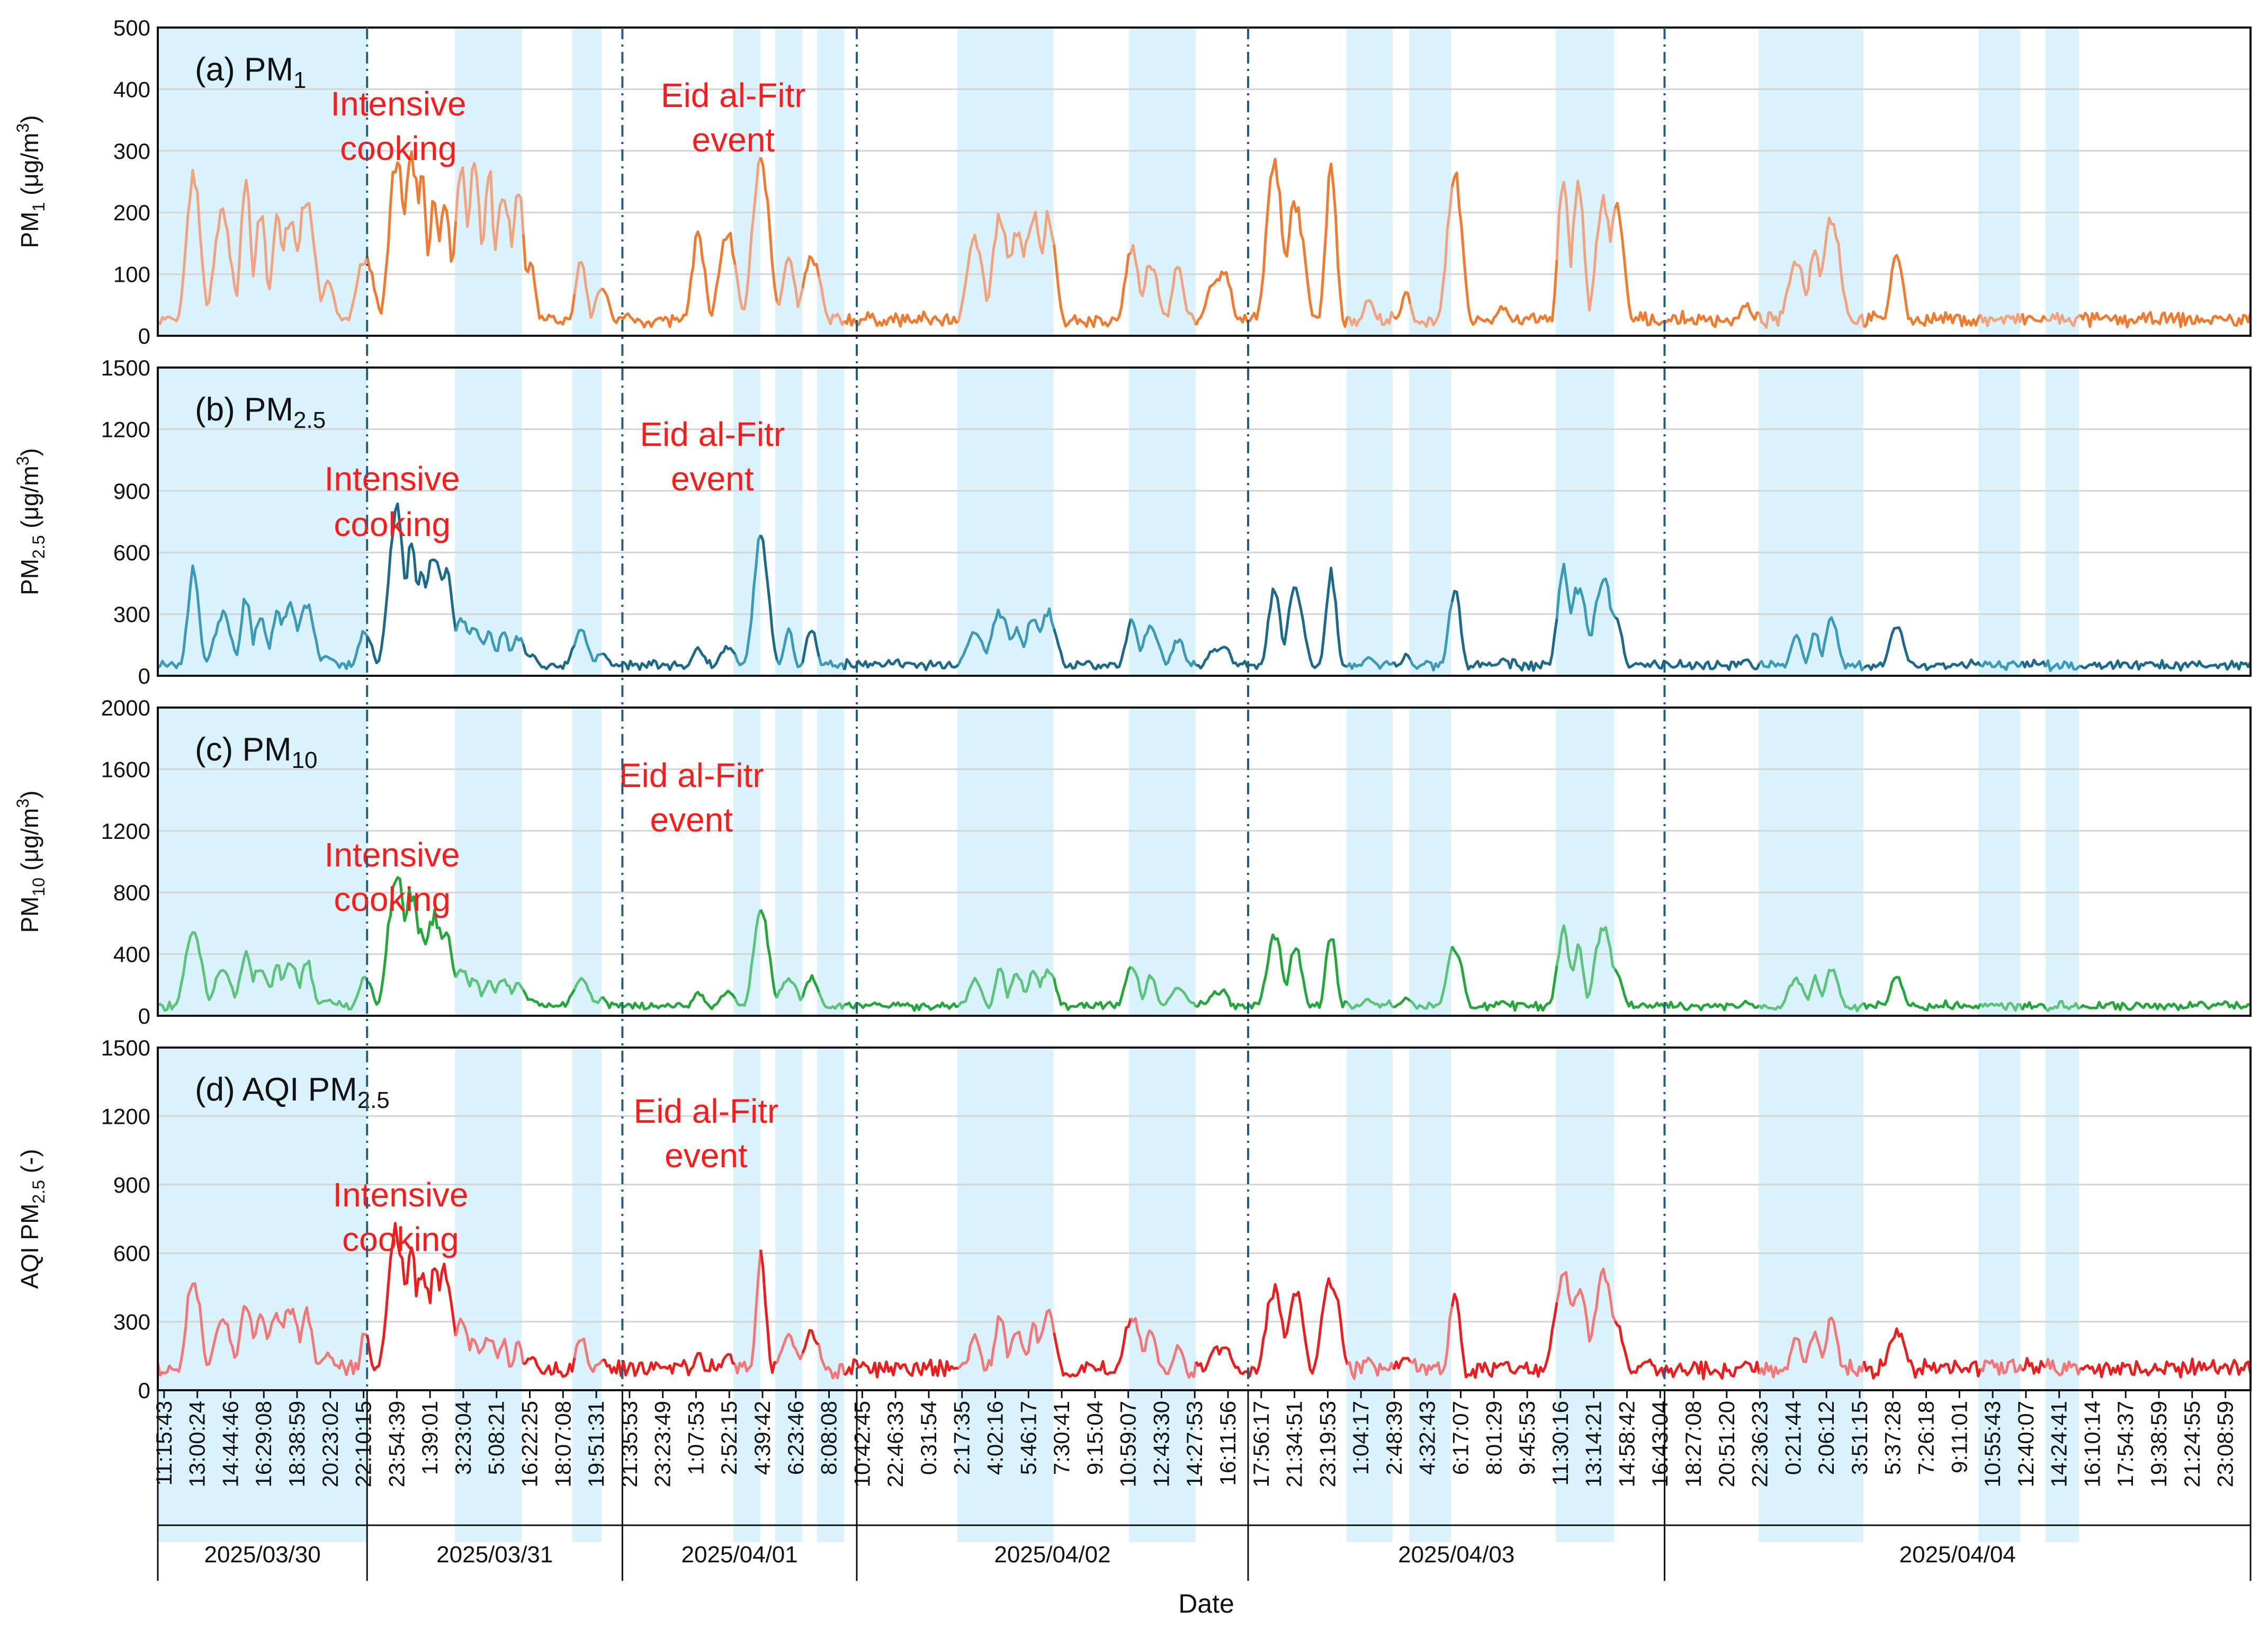  What do you see at coordinates (131, 275) in the screenshot?
I see `y-tick-label: 100` at bounding box center [131, 275].